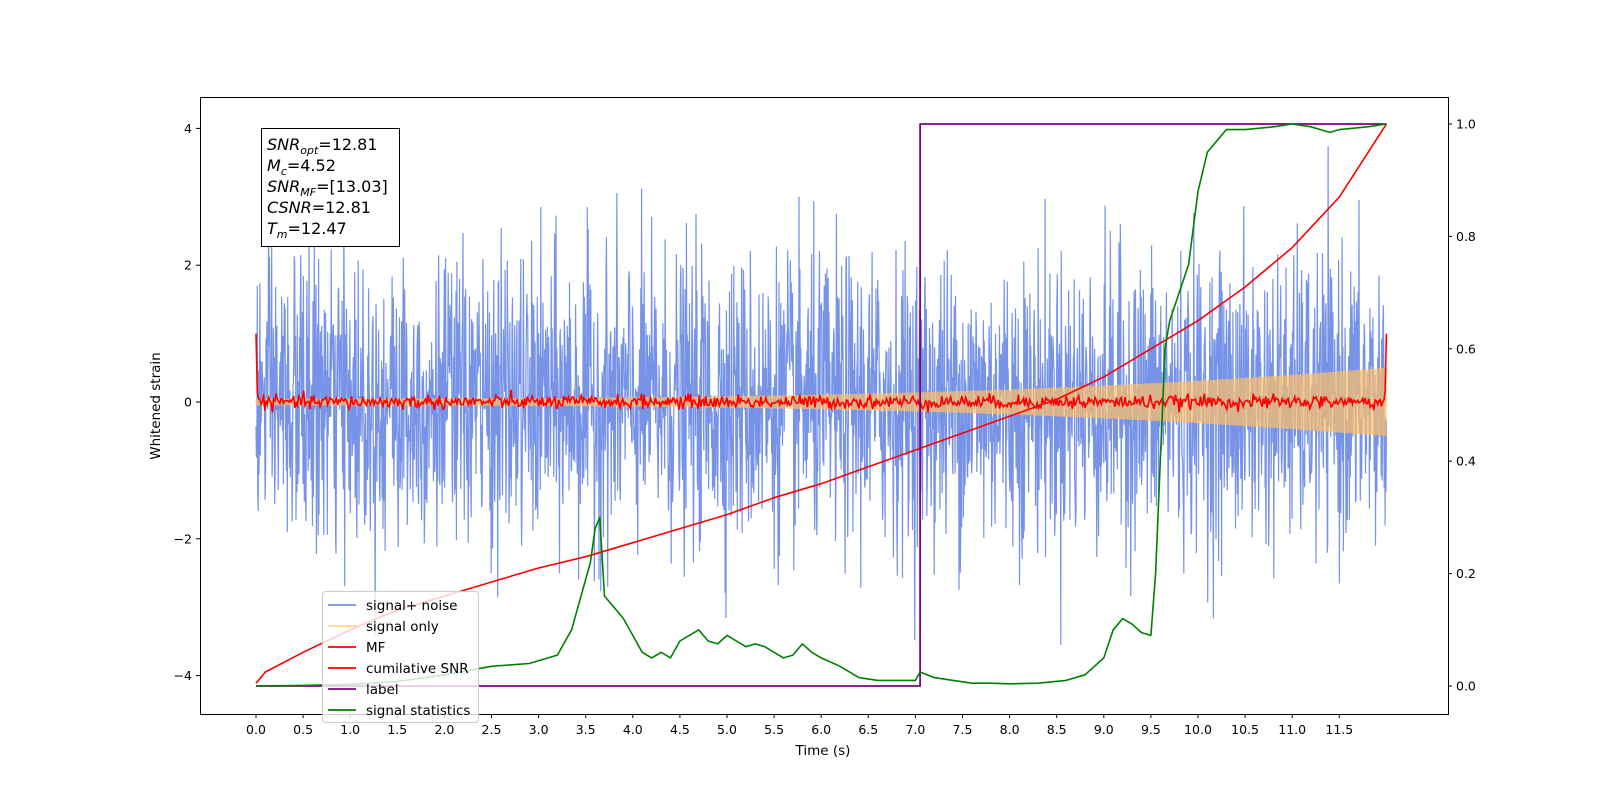  What do you see at coordinates (821, 729) in the screenshot?
I see `x-tick-label: 6.0` at bounding box center [821, 729].